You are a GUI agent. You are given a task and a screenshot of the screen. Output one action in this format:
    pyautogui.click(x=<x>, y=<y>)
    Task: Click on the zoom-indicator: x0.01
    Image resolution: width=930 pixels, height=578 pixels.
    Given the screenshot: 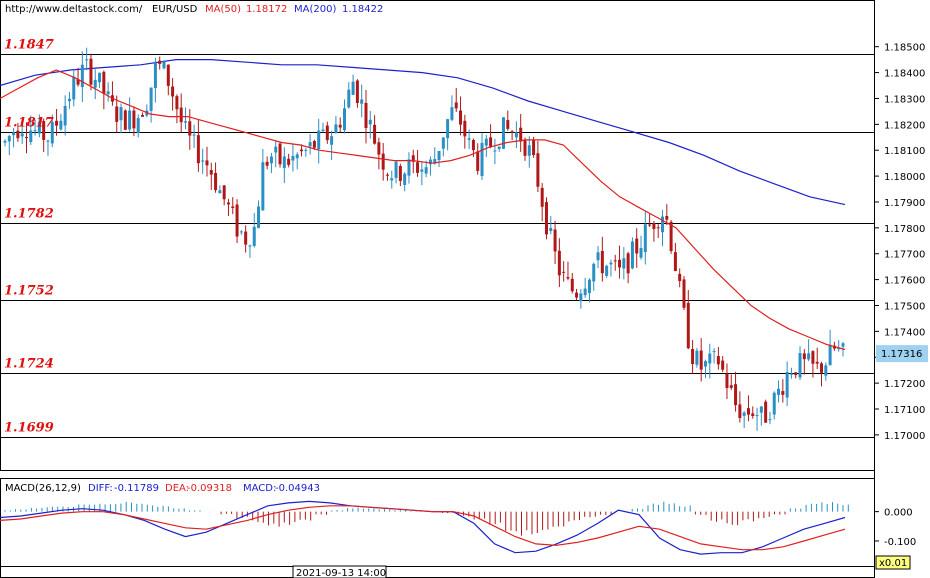 What is the action you would take?
    pyautogui.click(x=893, y=562)
    